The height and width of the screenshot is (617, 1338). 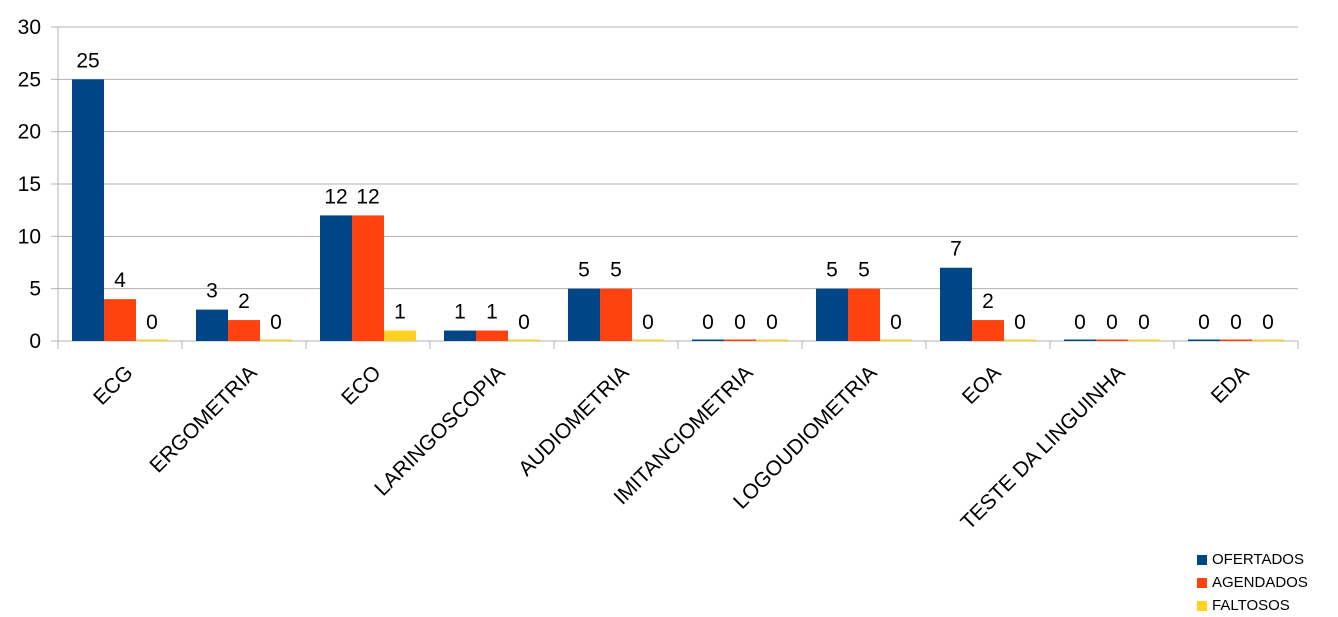 What do you see at coordinates (35, 289) in the screenshot?
I see `y-tick-label: 5` at bounding box center [35, 289].